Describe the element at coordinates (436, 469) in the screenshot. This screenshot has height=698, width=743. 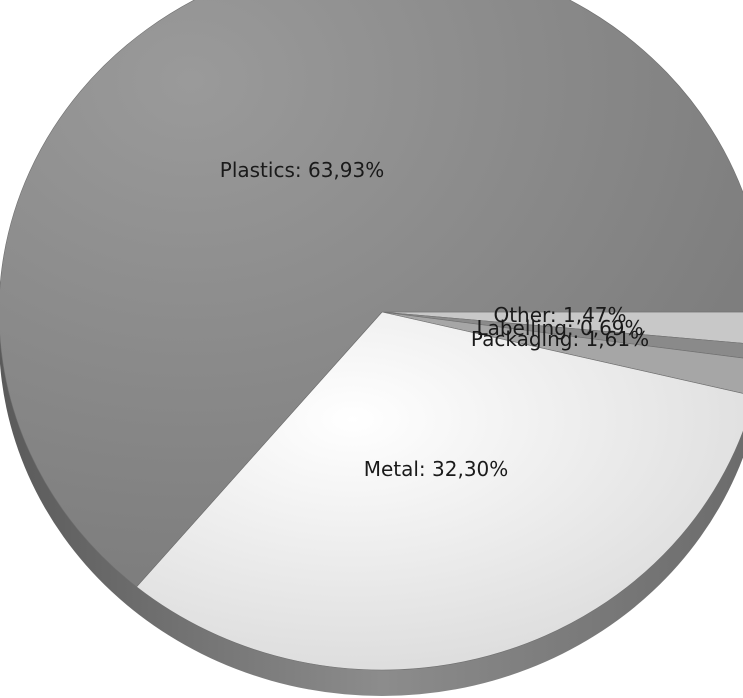
I see `slice-label-metal: Metal: 32,30%` at that location.